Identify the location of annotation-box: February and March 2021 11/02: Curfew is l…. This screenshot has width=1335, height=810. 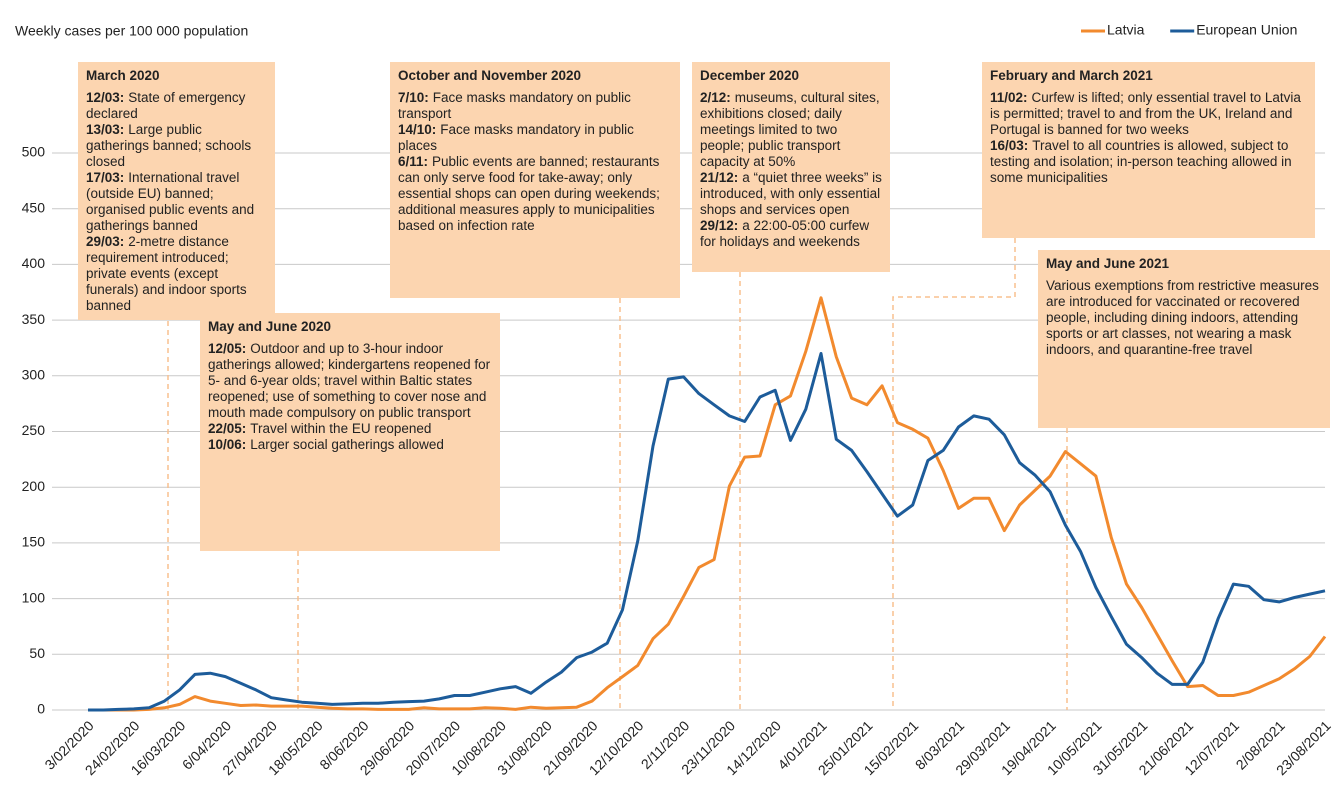
(1148, 150).